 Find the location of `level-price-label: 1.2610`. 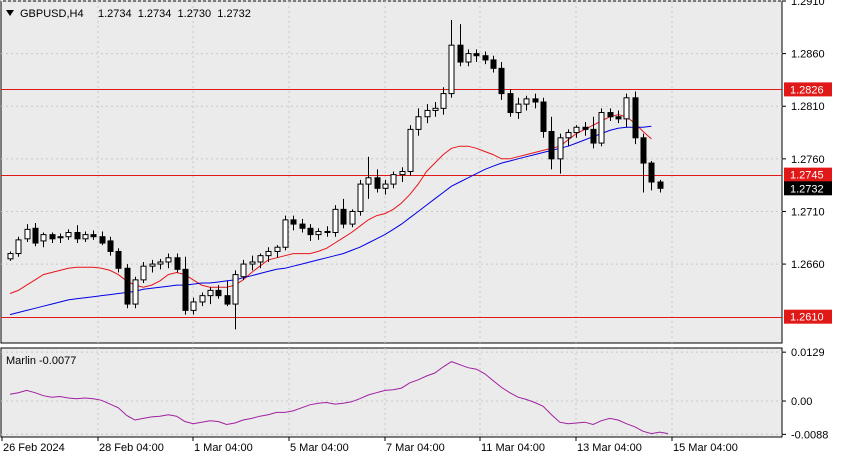

level-price-label: 1.2610 is located at coordinates (807, 318).